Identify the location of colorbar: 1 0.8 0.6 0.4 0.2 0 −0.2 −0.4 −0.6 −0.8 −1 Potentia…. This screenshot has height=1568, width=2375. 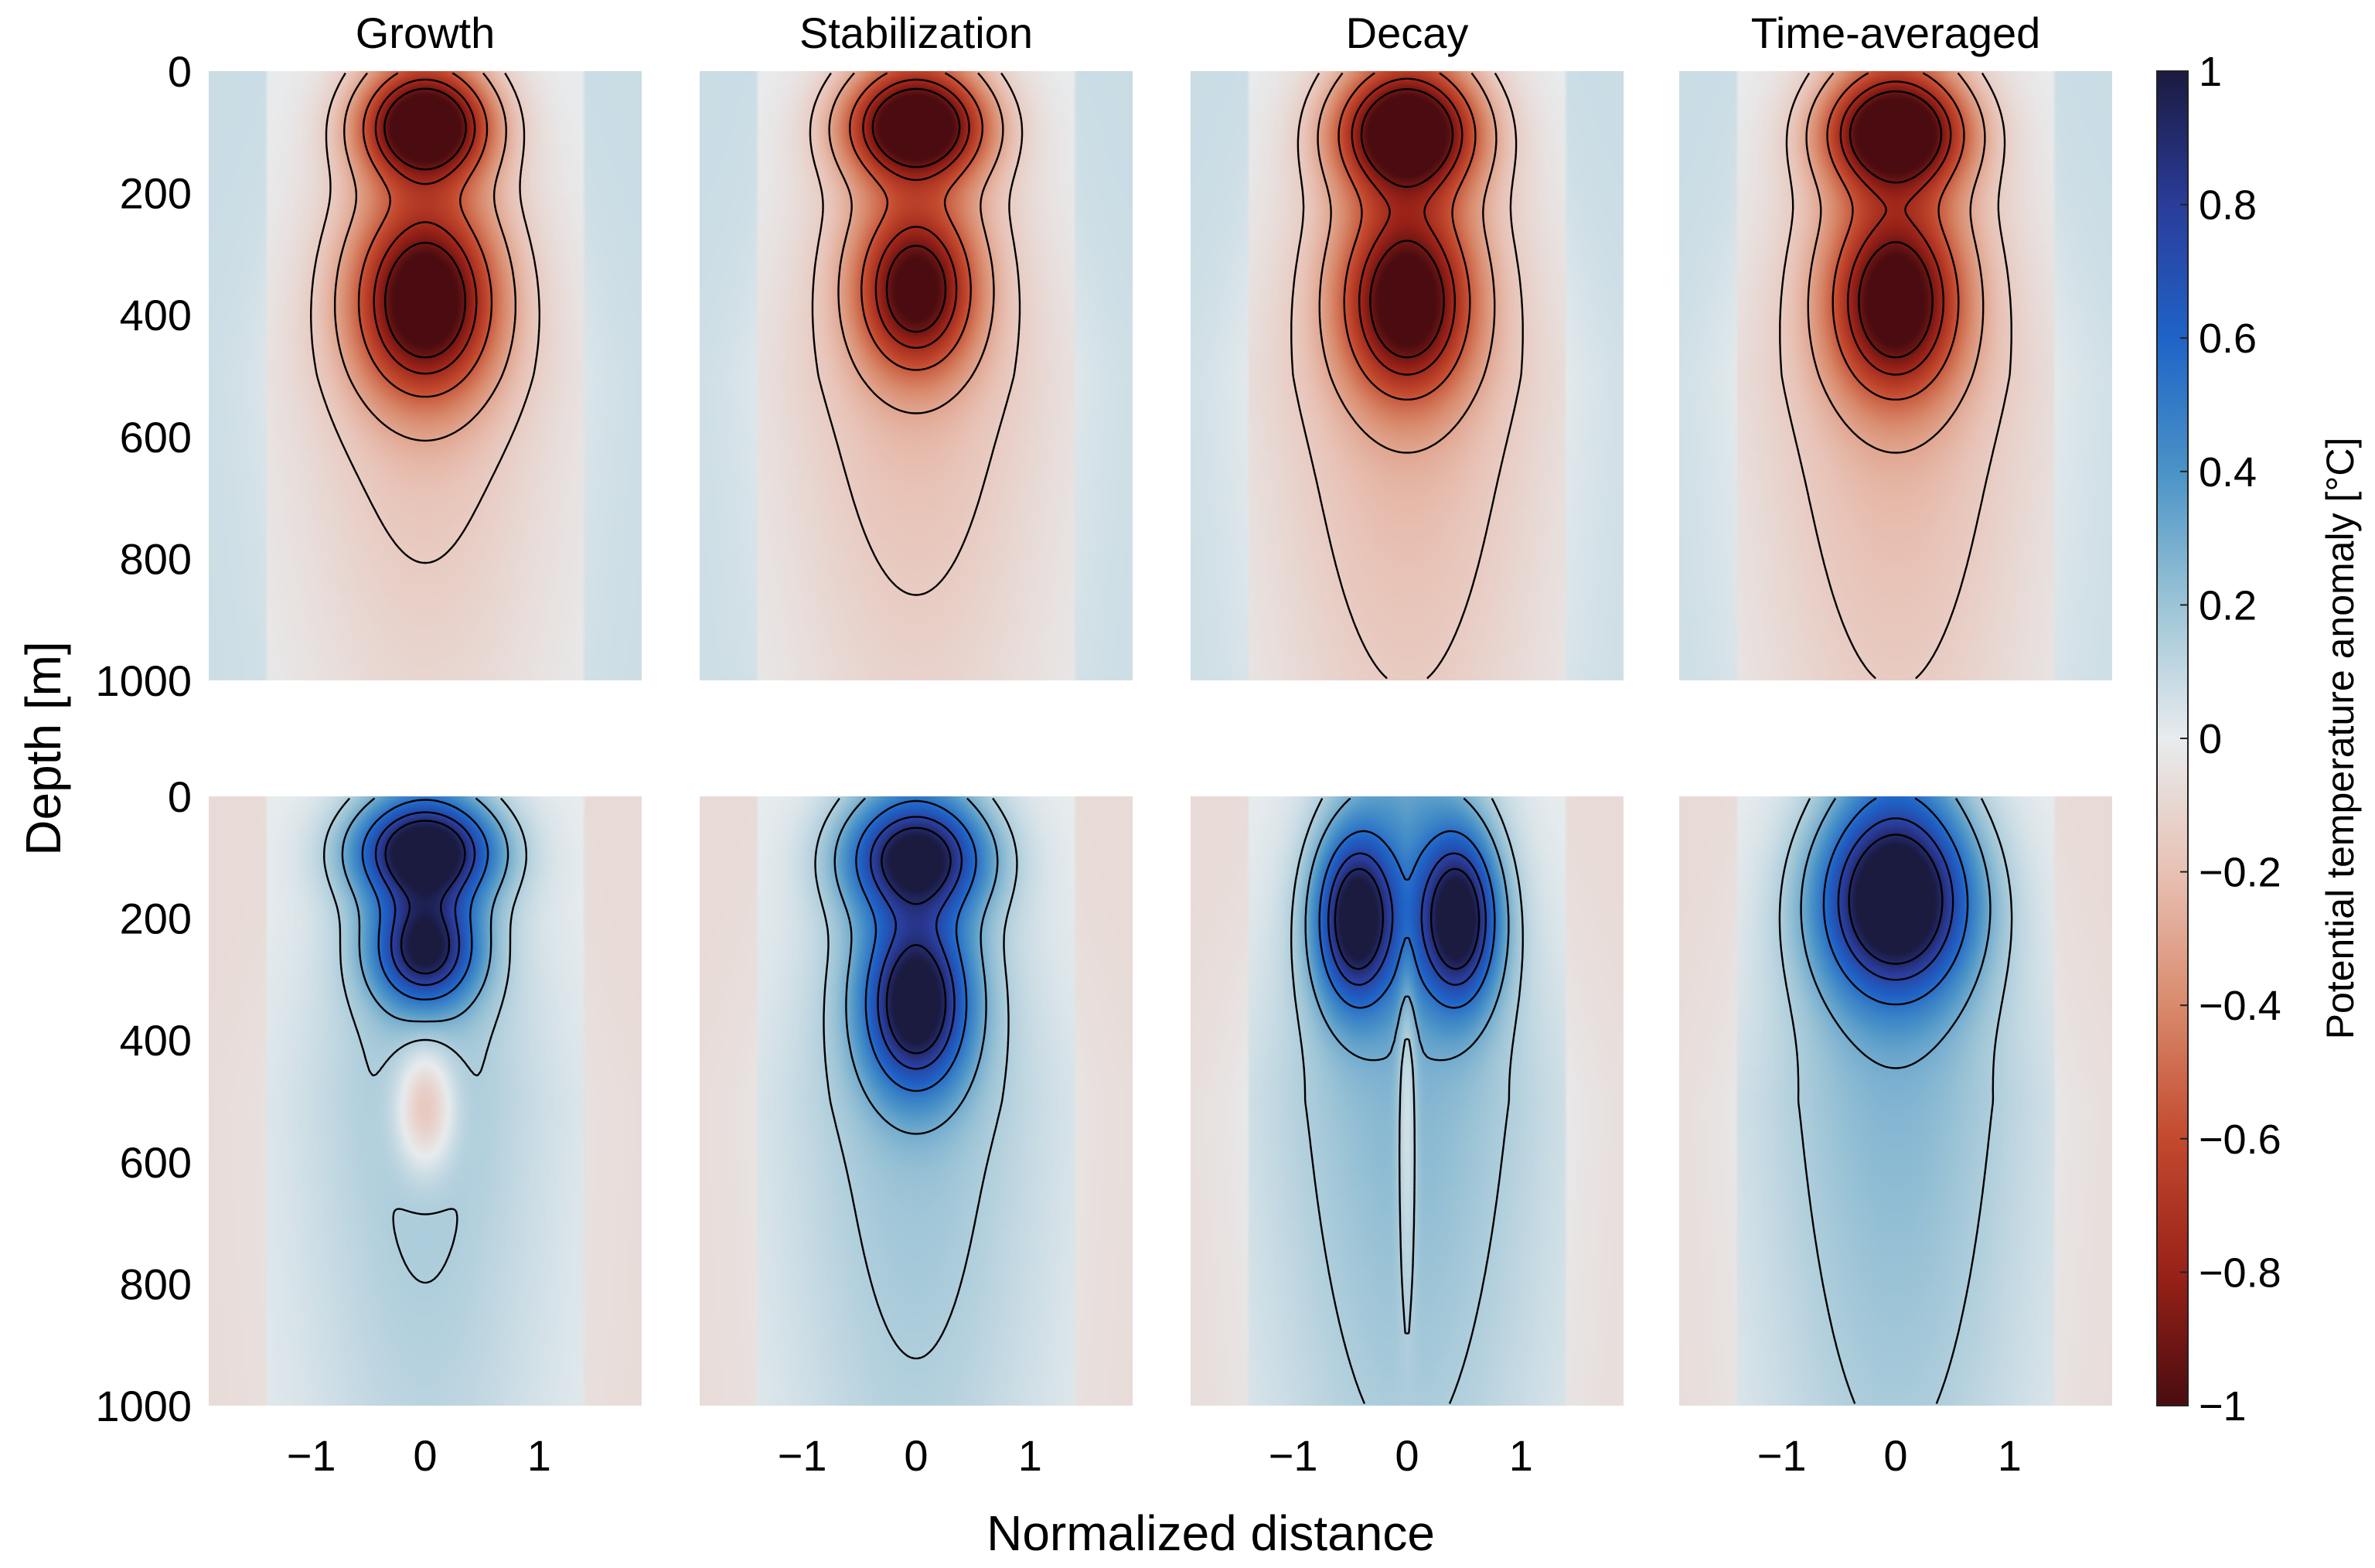
(2259, 739).